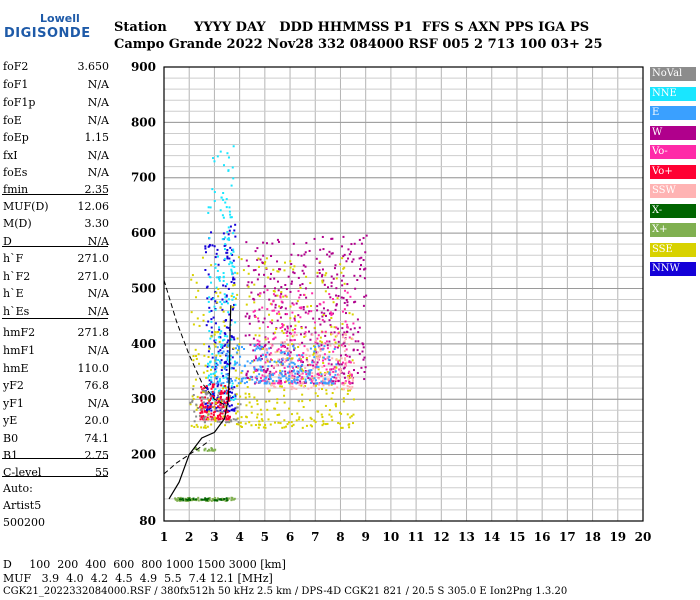 This screenshot has width=700, height=600. What do you see at coordinates (97, 137) in the screenshot?
I see `param-value: 1.15` at bounding box center [97, 137].